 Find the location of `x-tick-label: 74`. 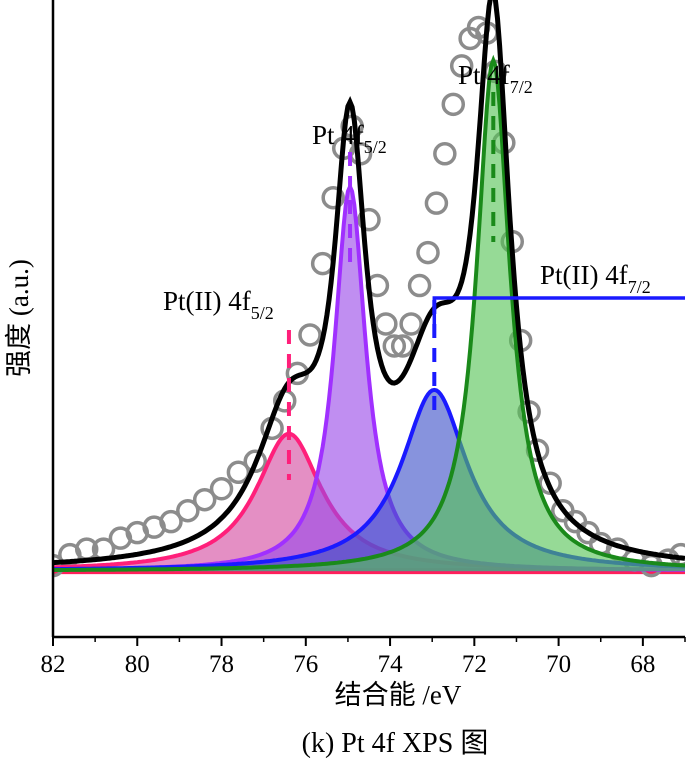

x-tick-label: 74 is located at coordinates (391, 664).